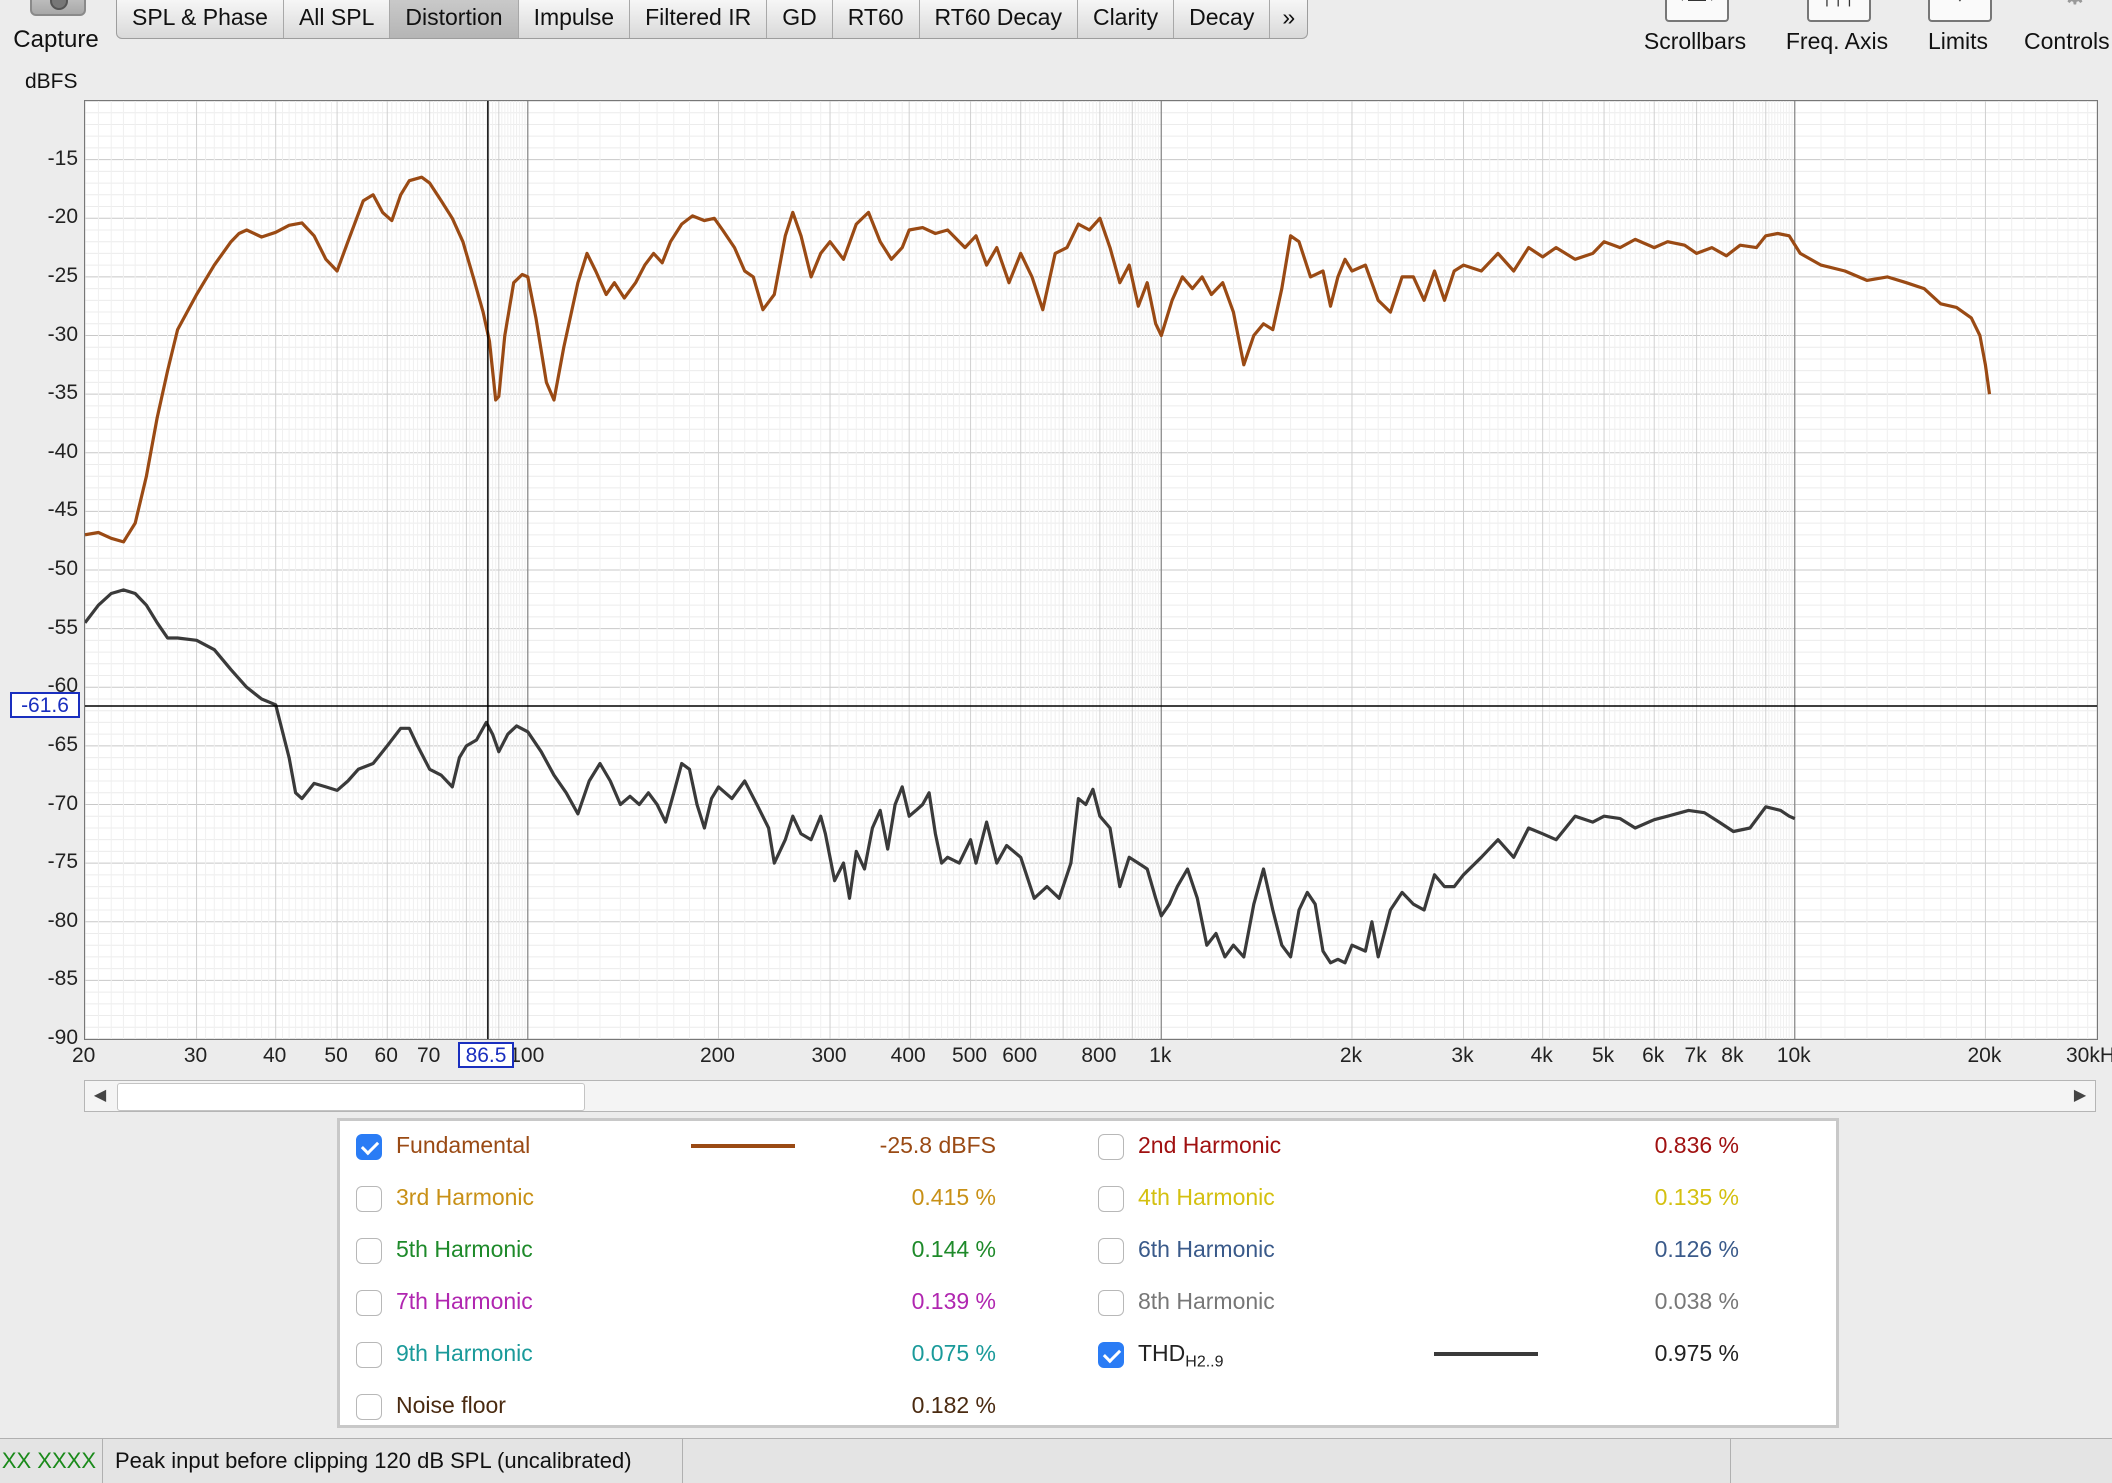 The image size is (2112, 1483). Describe the element at coordinates (876, 19) in the screenshot. I see `tab-rt60: RT60` at that location.